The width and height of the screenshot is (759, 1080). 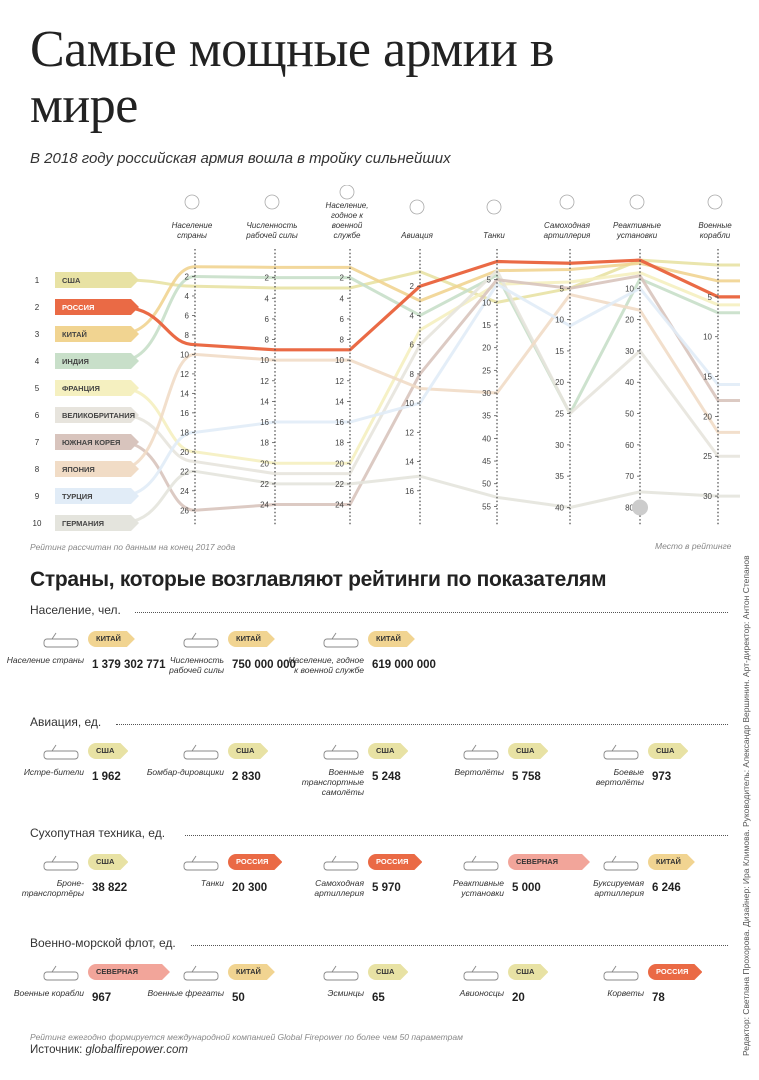 I want to click on source-link: globalfirepower.com, so click(x=136, y=1050).